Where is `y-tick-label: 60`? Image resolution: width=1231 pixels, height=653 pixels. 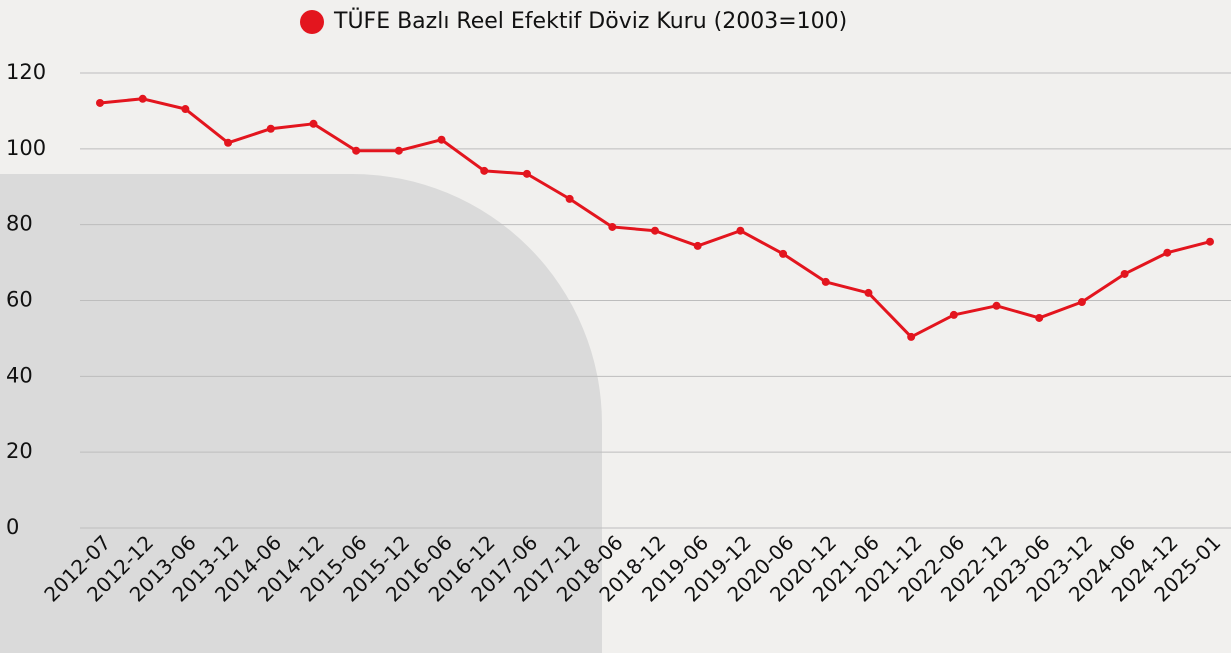 y-tick-label: 60 is located at coordinates (19, 300).